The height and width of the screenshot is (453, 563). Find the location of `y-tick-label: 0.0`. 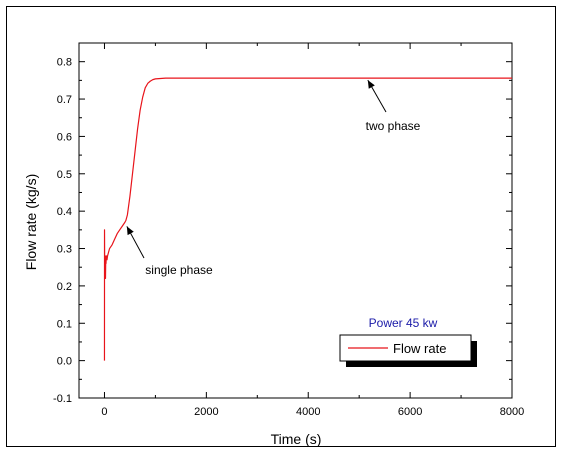

y-tick-label: 0.0 is located at coordinates (64, 362).